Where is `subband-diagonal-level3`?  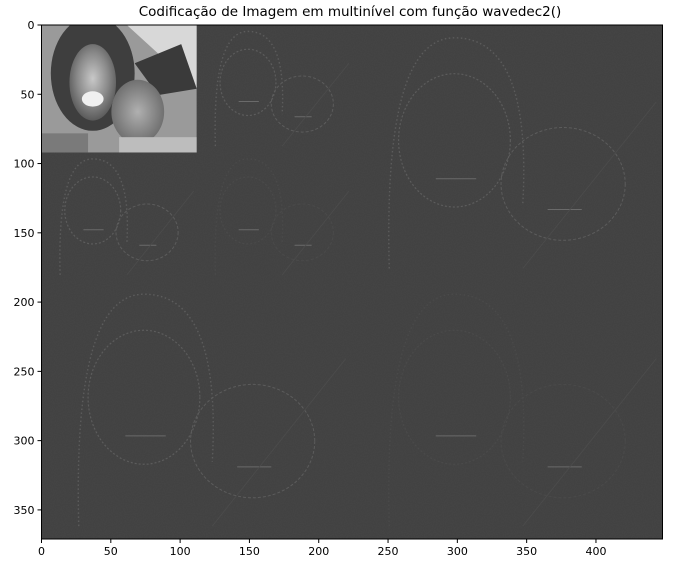
subband-diagonal-level3 is located at coordinates (282, 217).